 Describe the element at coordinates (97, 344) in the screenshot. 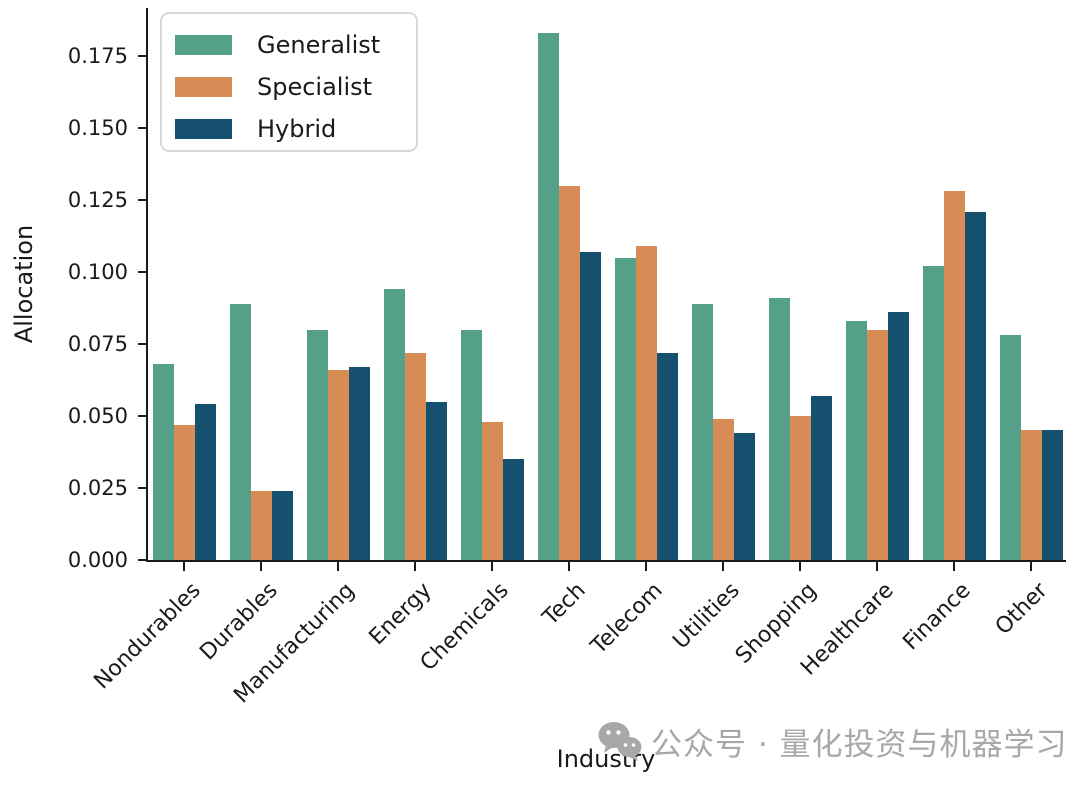

I see `y-tick-label: 0.075` at that location.